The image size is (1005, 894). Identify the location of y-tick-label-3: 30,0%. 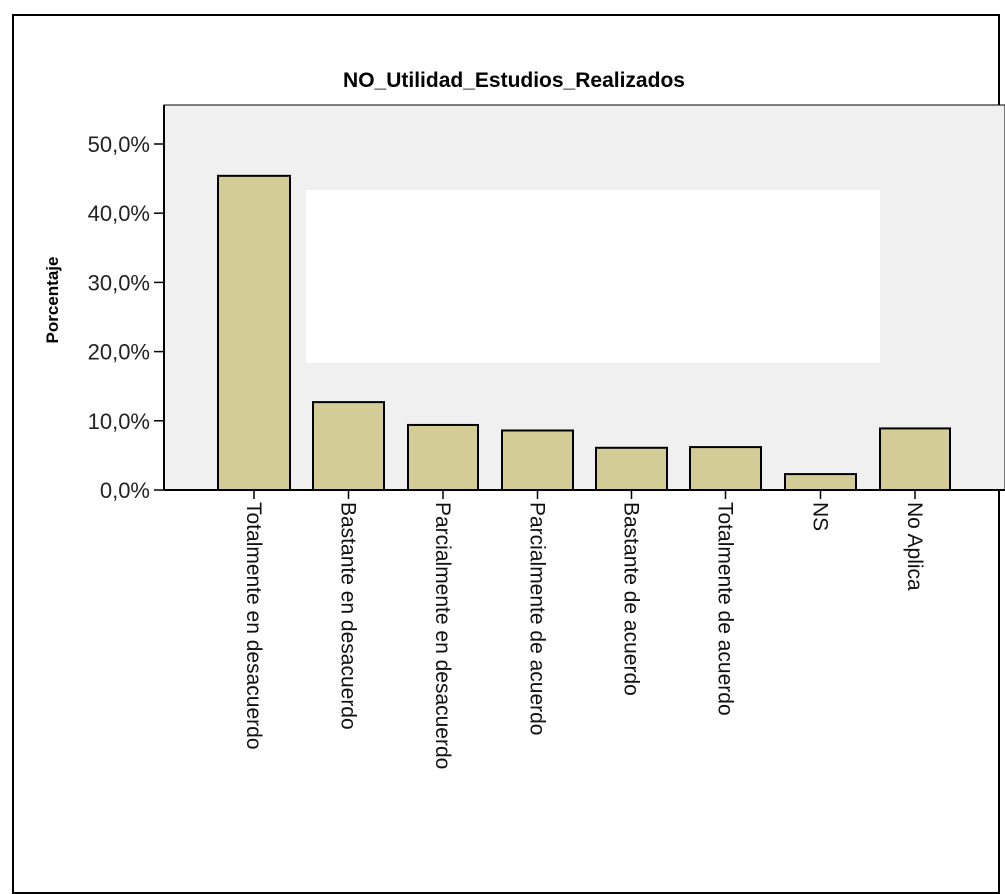
(119, 282).